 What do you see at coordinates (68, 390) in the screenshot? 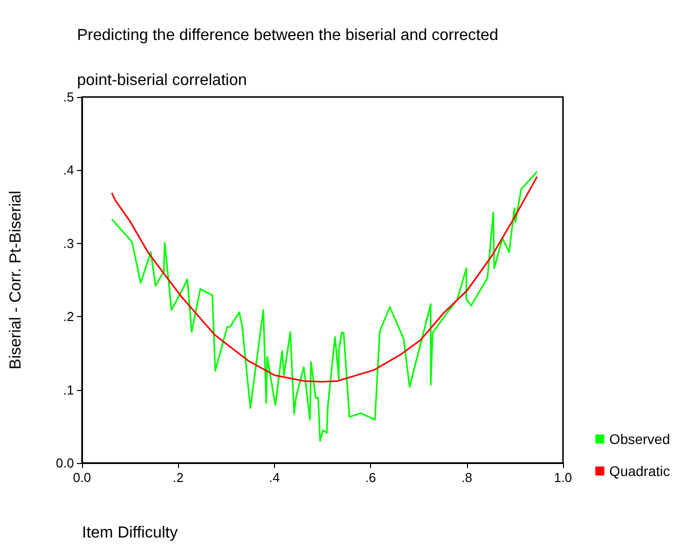
I see `y-tick-label: .1` at bounding box center [68, 390].